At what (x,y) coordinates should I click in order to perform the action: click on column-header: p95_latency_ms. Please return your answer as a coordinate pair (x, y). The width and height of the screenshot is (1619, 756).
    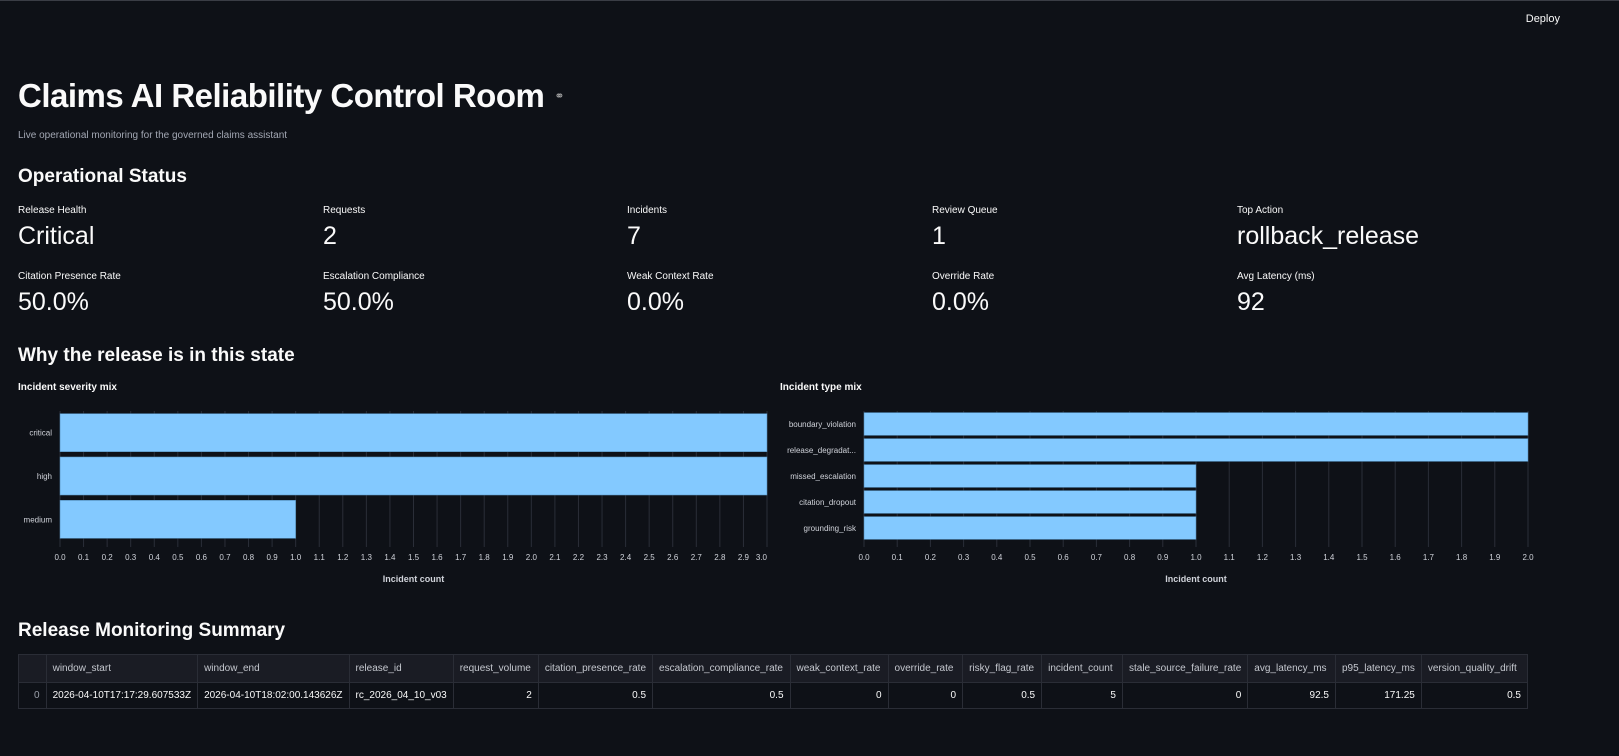
    Looking at the image, I should click on (1378, 668).